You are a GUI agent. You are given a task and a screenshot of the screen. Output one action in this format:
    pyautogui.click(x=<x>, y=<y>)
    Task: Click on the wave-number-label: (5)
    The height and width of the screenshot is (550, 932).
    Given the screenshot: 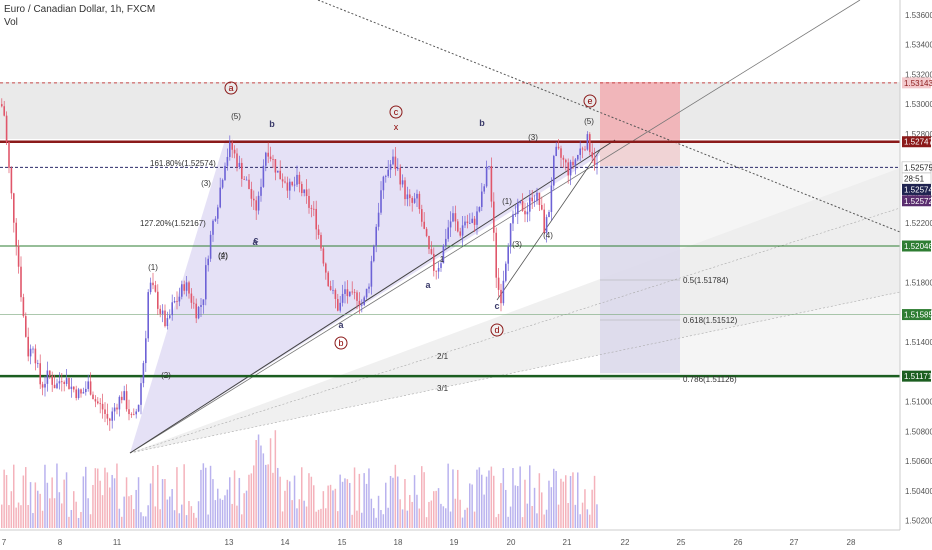 What is the action you would take?
    pyautogui.click(x=236, y=116)
    